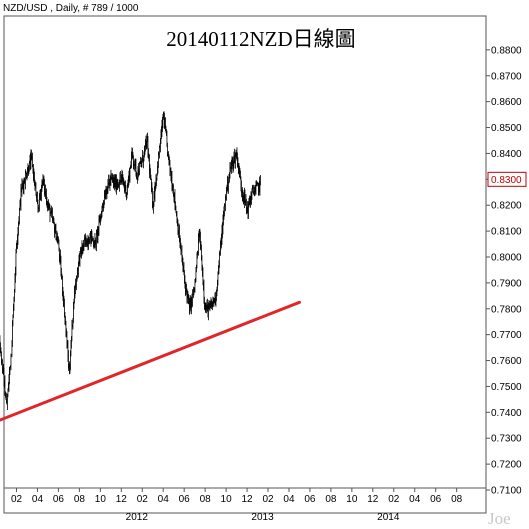 Image resolution: width=529 pixels, height=529 pixels. I want to click on y-tick-label: 0.8100, so click(506, 232).